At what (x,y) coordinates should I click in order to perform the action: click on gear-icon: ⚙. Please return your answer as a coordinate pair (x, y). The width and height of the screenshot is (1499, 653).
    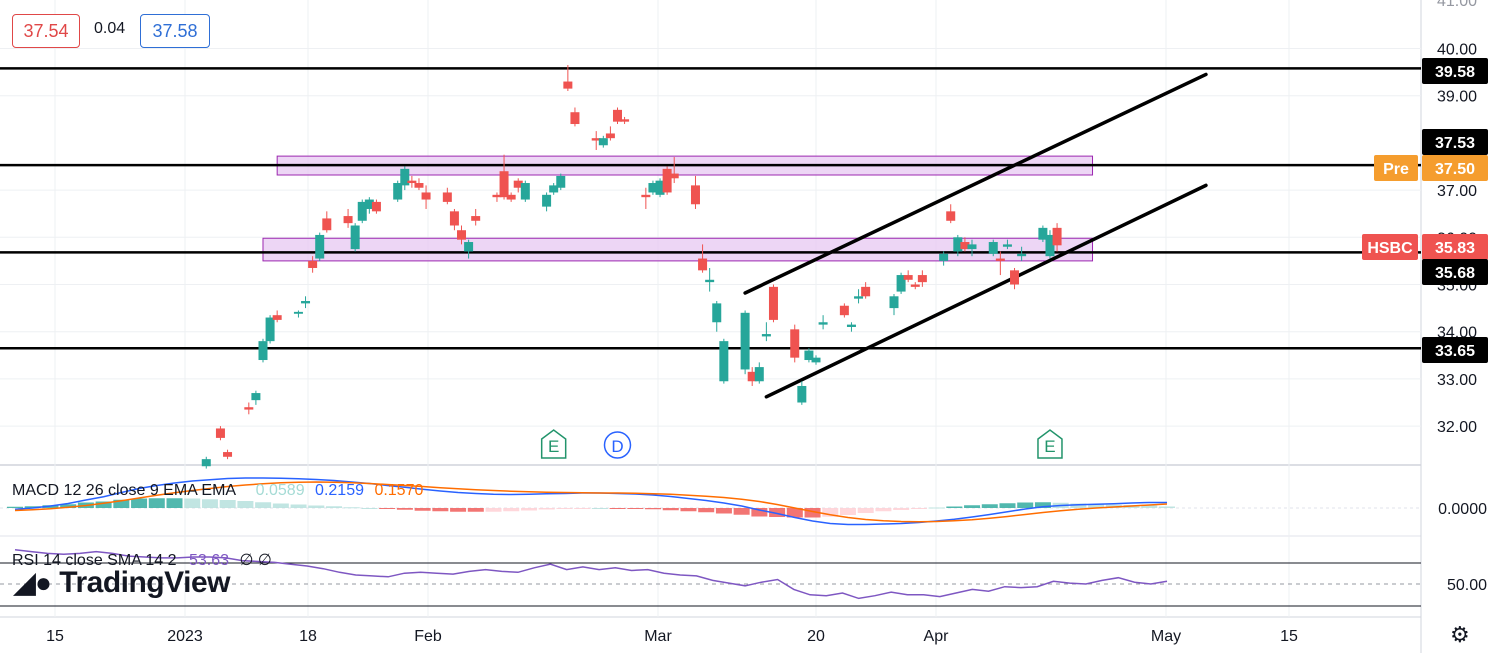
    Looking at the image, I should click on (1460, 634).